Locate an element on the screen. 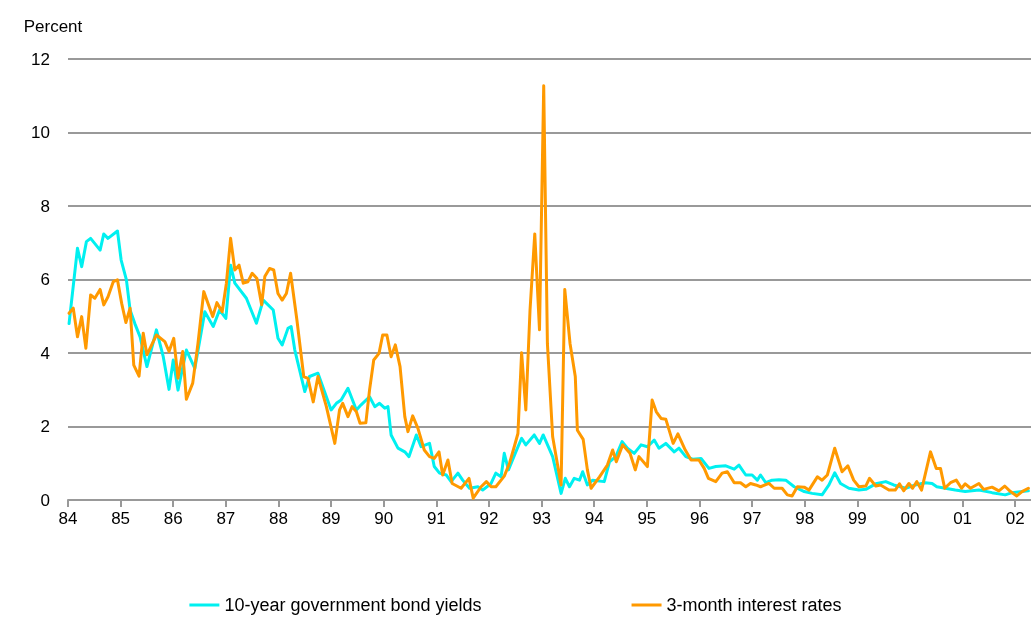 This screenshot has height=623, width=1031. y-tick-label: 4 is located at coordinates (45, 353).